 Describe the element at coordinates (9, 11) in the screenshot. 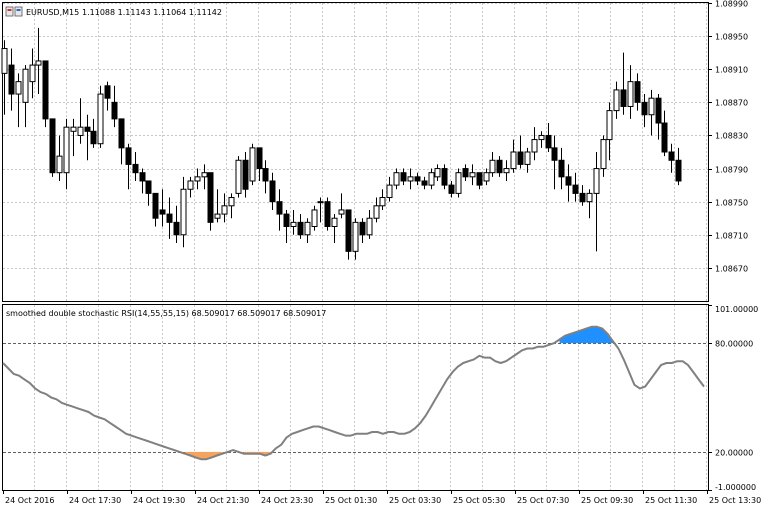

I see `symbol-icon` at that location.